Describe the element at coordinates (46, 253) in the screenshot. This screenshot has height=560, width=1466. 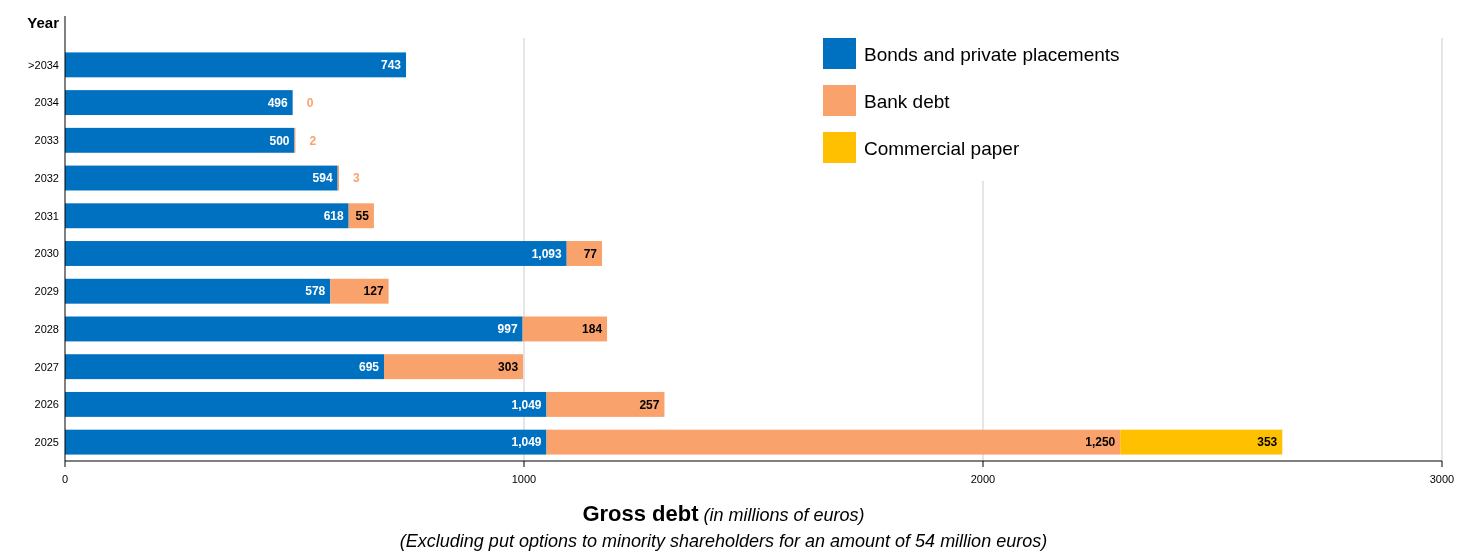
I see `y-tick-label: 2030` at that location.